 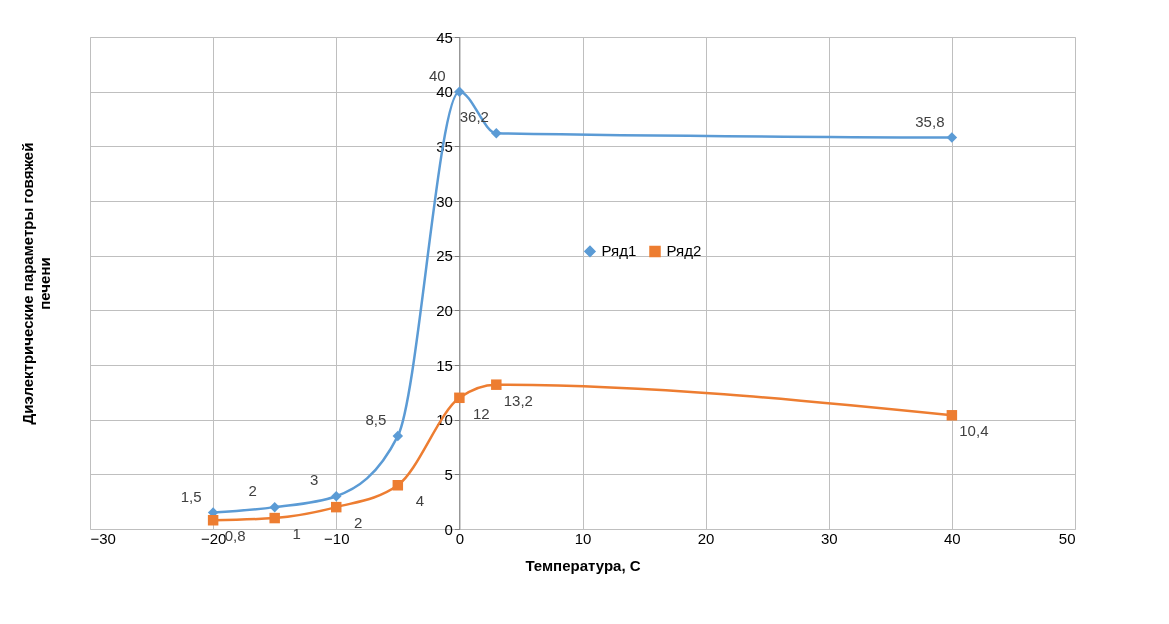 I want to click on x-tick-label: −30, so click(x=103, y=538).